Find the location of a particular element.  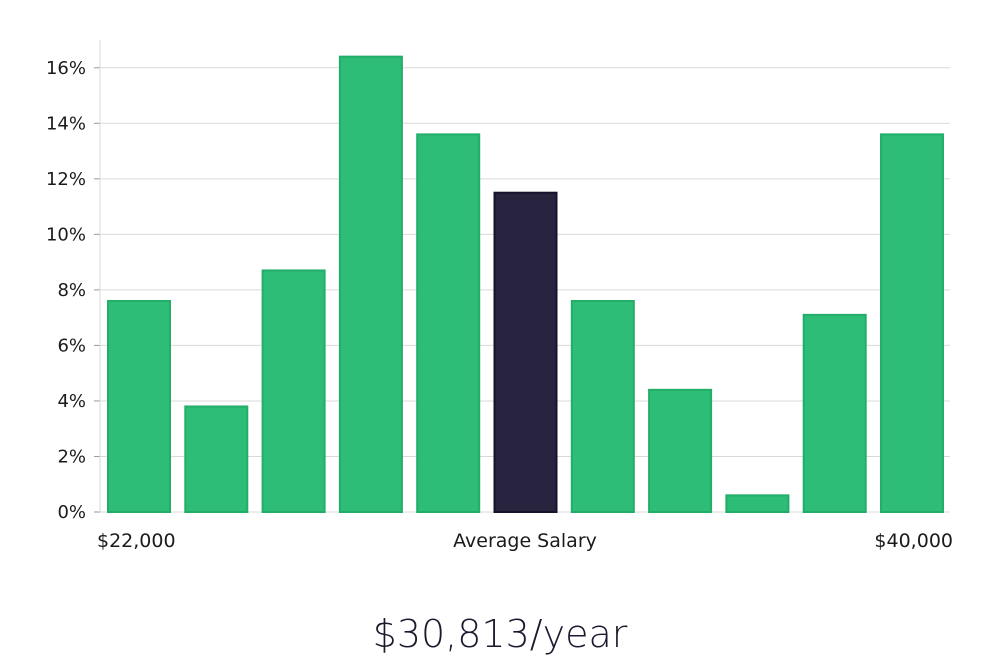

y-tick-label: 12% is located at coordinates (66, 179).